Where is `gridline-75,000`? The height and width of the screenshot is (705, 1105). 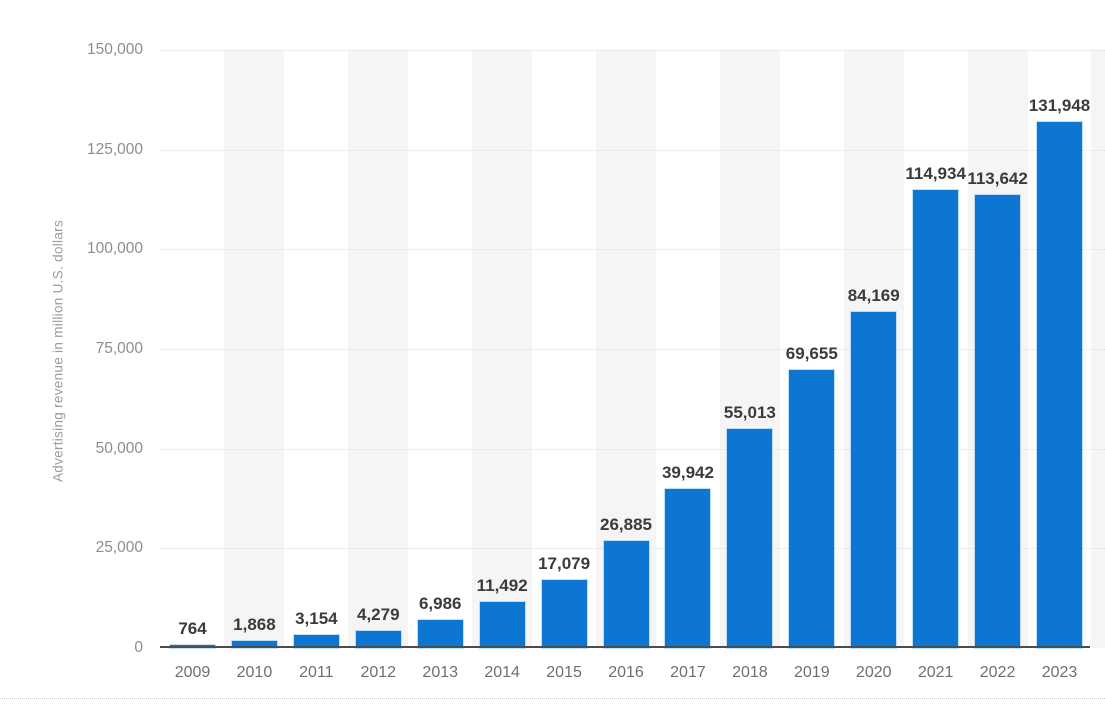 gridline-75,000 is located at coordinates (632, 349).